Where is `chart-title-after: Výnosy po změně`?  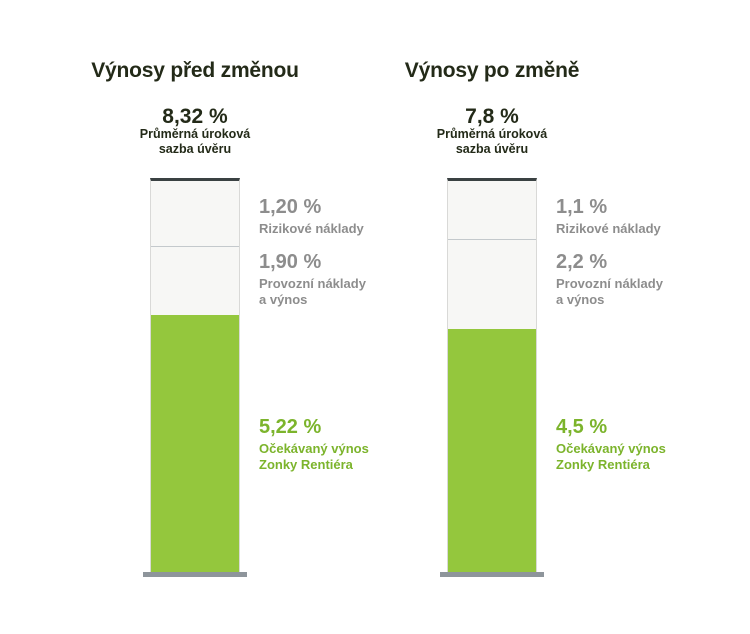 chart-title-after: Výnosy po změně is located at coordinates (492, 70).